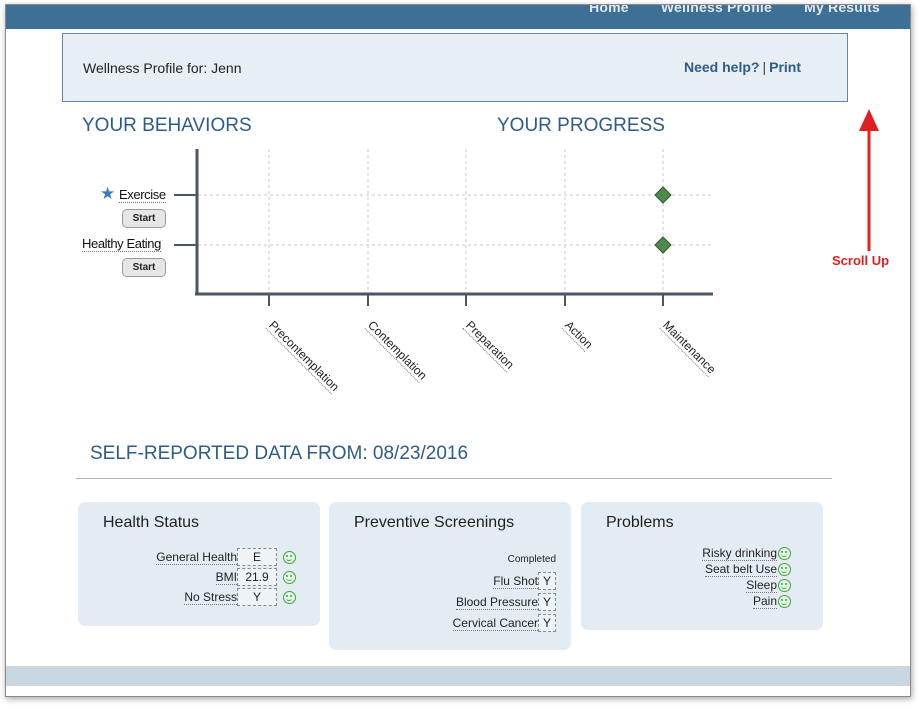 This screenshot has height=710, width=919. What do you see at coordinates (455, 222) in the screenshot?
I see `stage-gridlines` at bounding box center [455, 222].